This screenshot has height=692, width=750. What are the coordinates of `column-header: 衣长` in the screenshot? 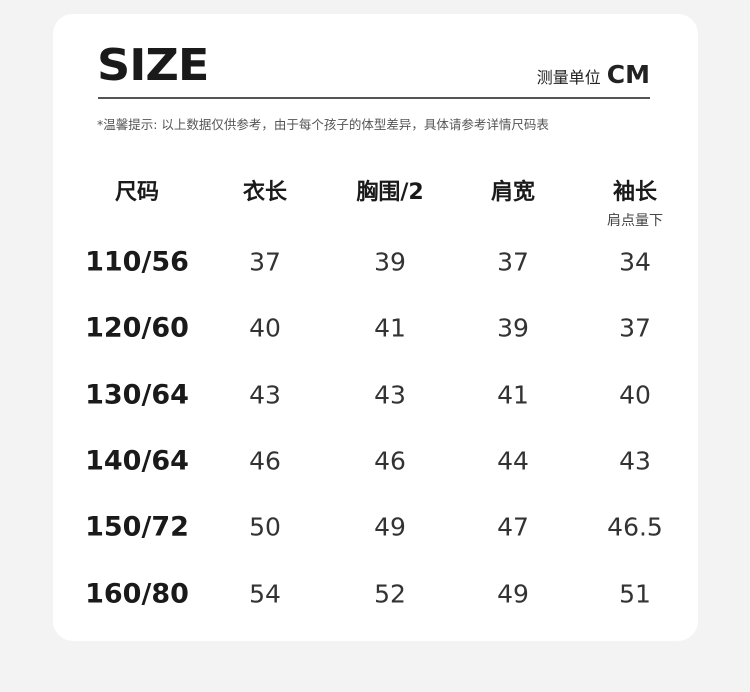 It's located at (265, 192).